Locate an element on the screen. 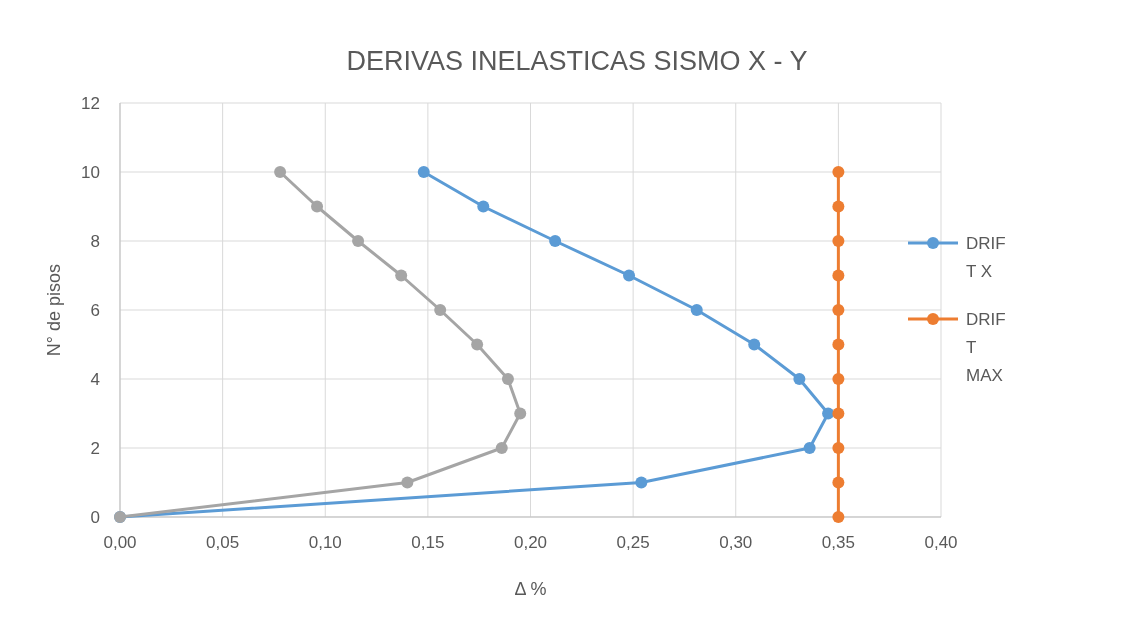 The image size is (1142, 622). y-tick-label: 6 is located at coordinates (95, 310).